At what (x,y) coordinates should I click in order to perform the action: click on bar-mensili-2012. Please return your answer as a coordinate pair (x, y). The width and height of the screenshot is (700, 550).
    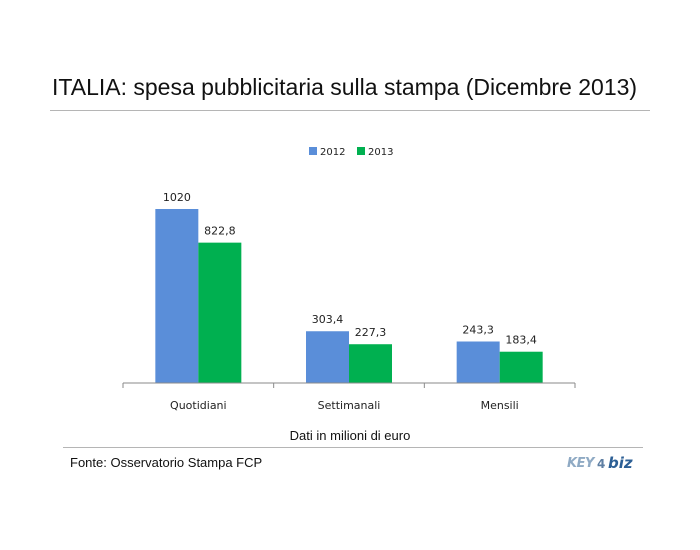
    Looking at the image, I should click on (478, 362).